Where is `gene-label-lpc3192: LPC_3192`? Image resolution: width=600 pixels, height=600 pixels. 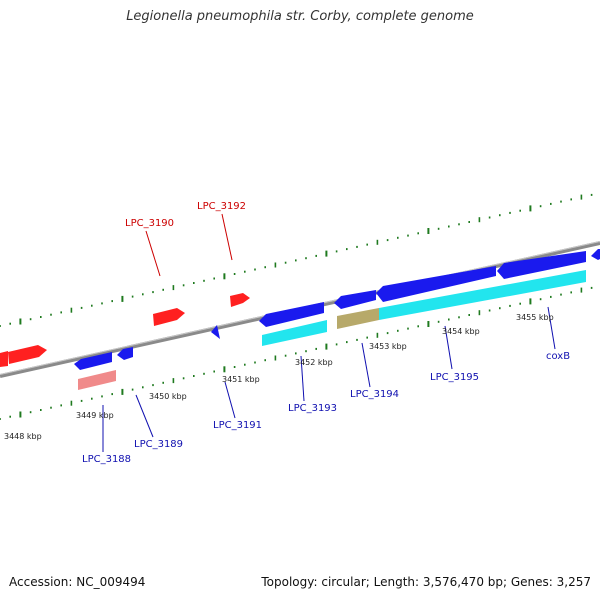 gene-label-lpc3192: LPC_3192 is located at coordinates (221, 206).